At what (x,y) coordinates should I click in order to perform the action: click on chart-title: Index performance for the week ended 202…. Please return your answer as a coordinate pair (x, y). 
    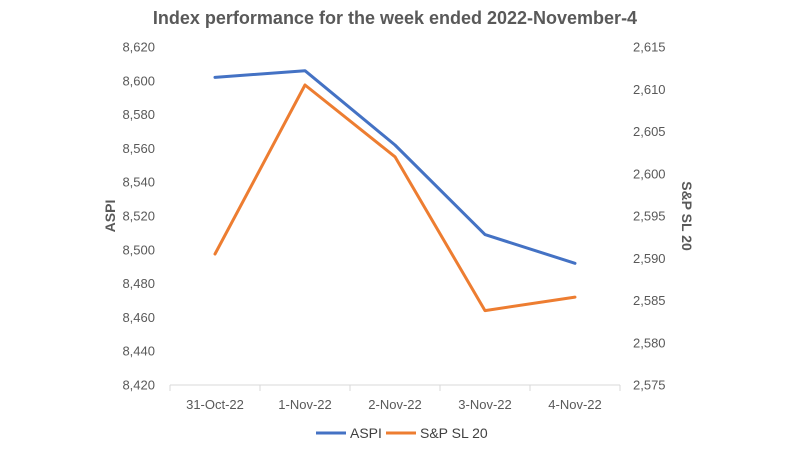
    Looking at the image, I should click on (395, 18).